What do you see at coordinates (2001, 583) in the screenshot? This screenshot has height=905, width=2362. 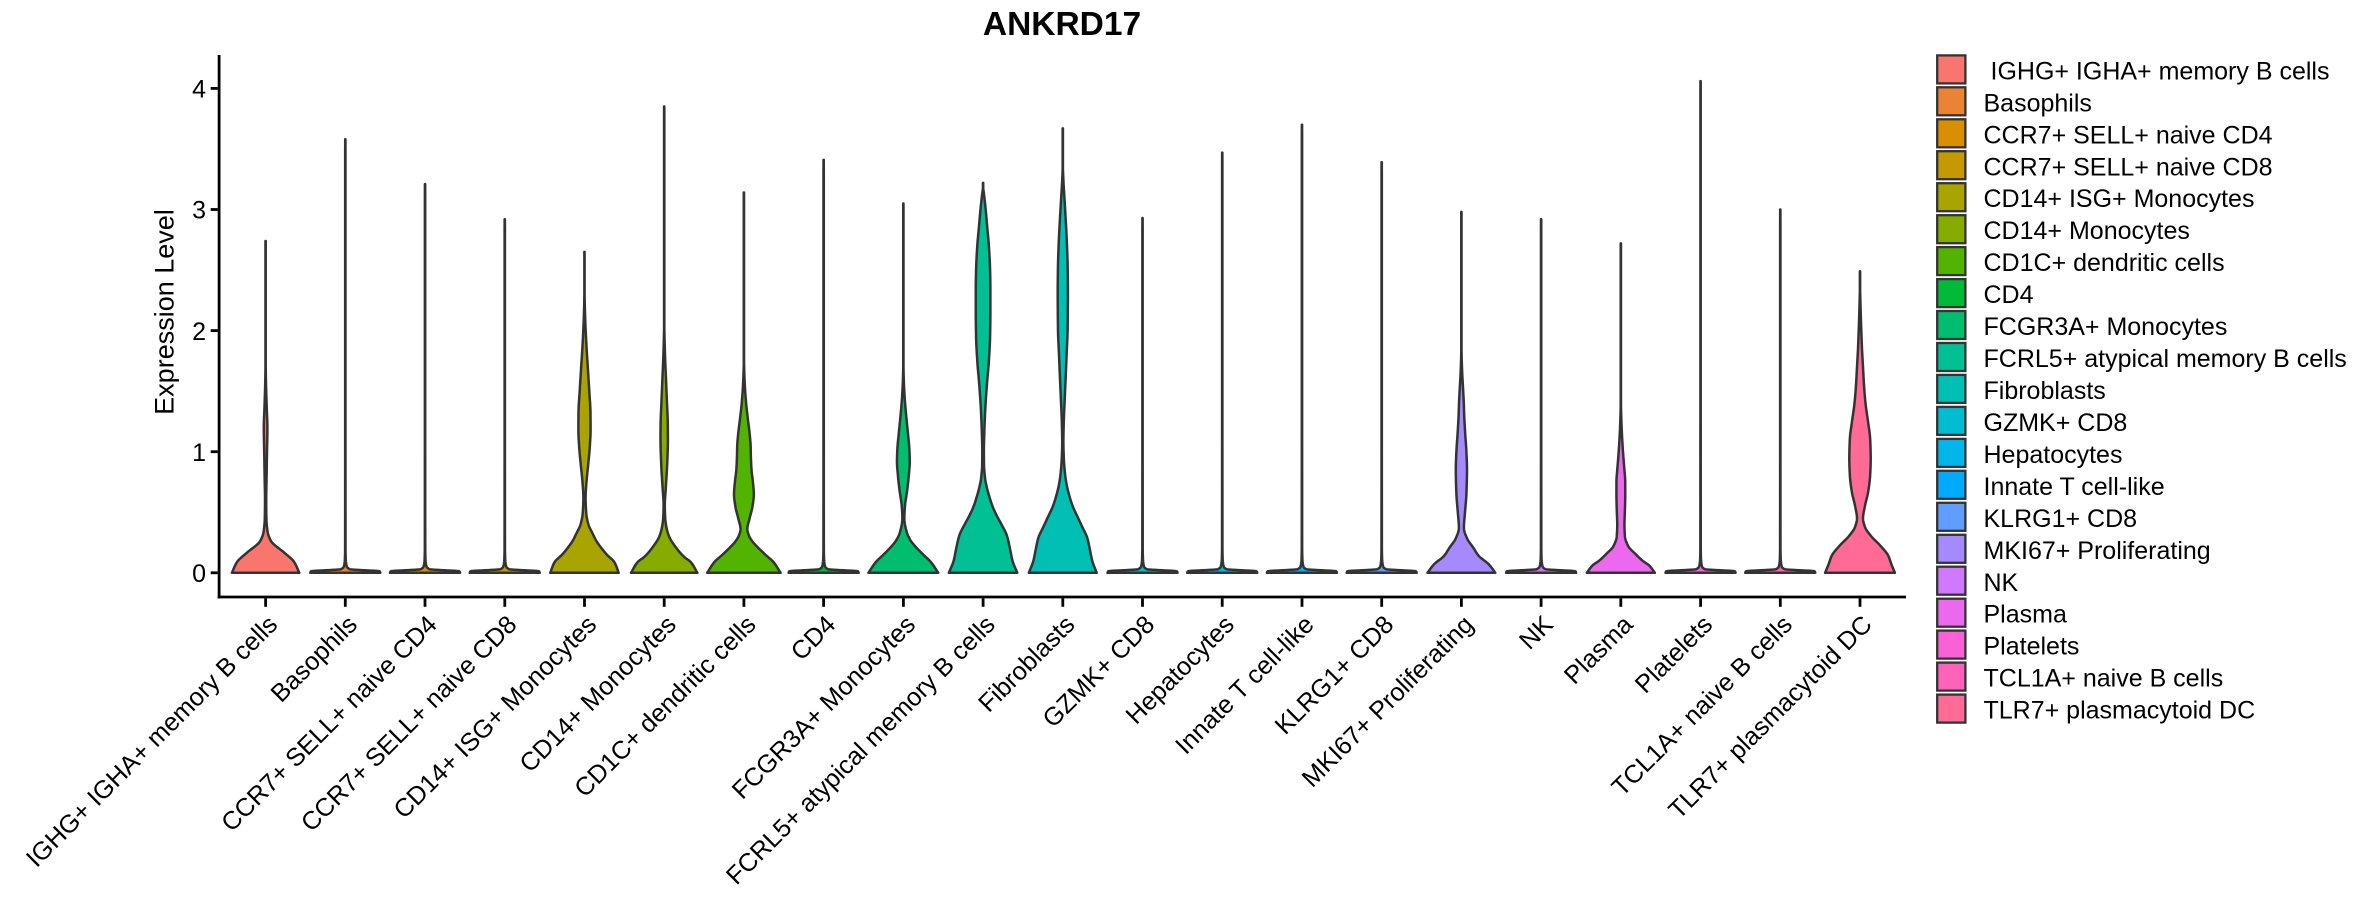 I see `svg-text: NK` at bounding box center [2001, 583].